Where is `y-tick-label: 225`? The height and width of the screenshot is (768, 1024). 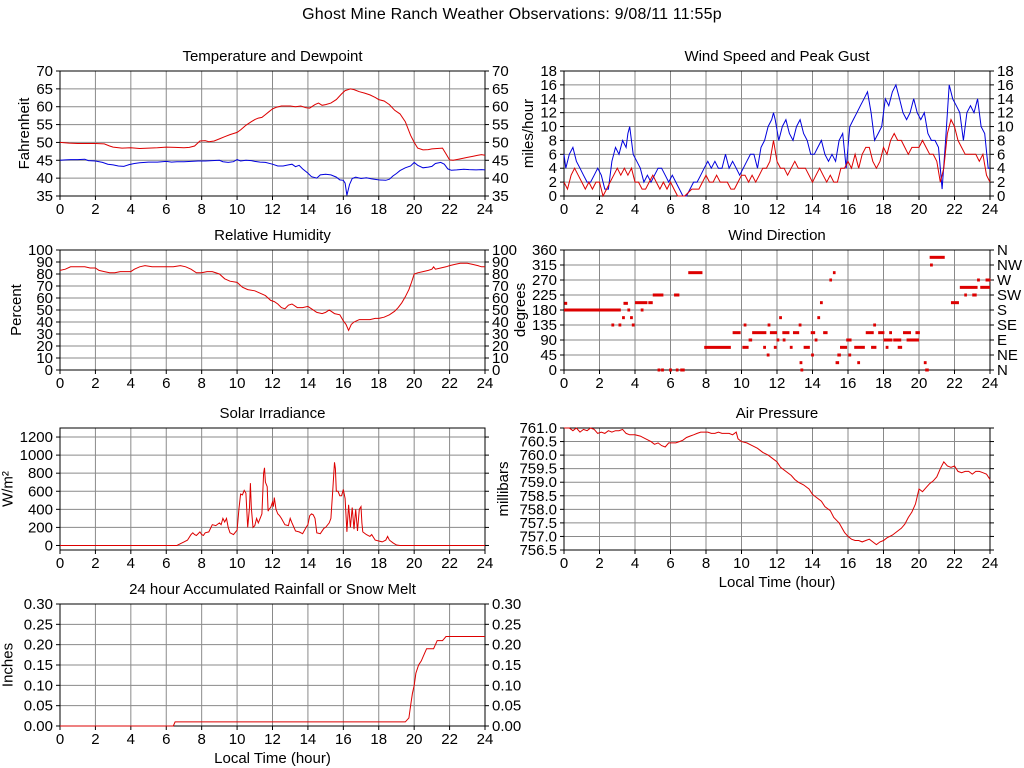
y-tick-label: 225 is located at coordinates (544, 295).